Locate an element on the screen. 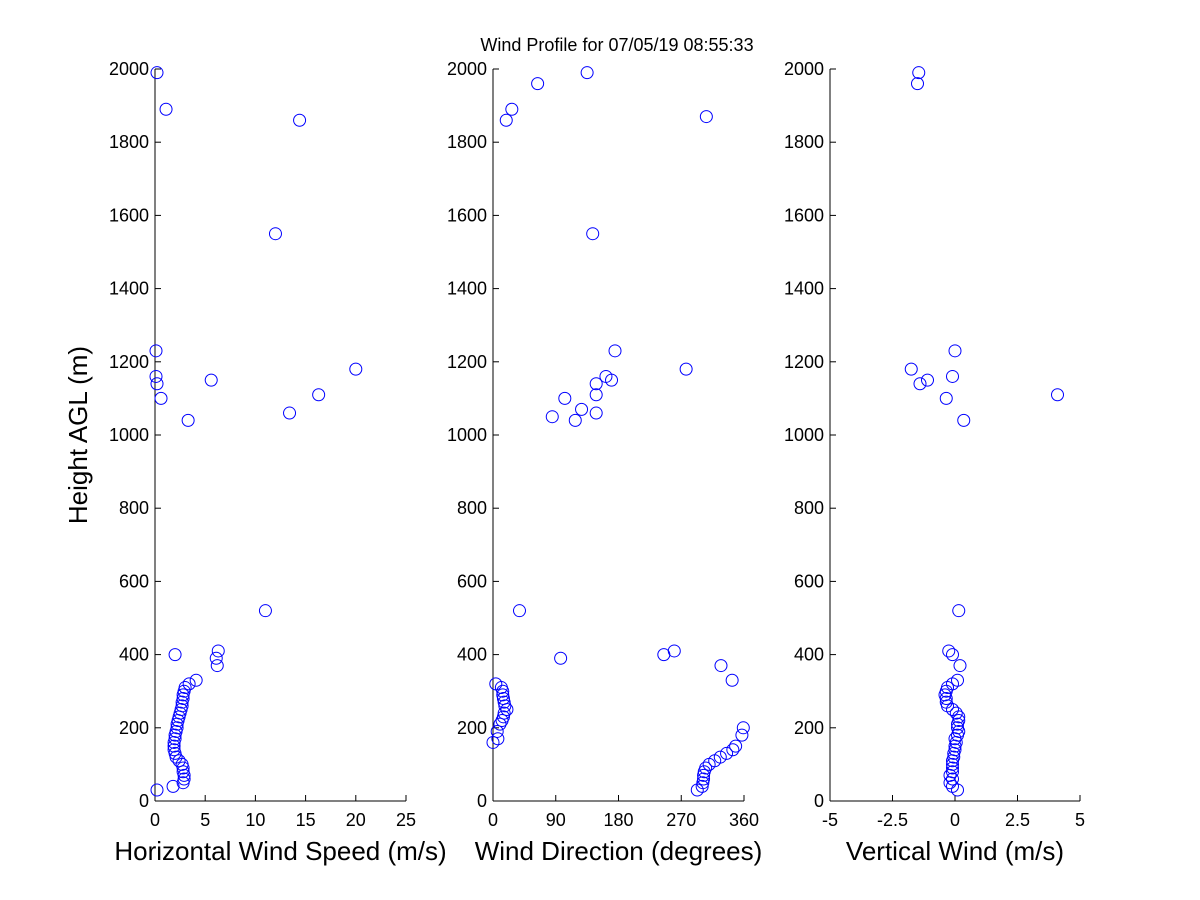 This screenshot has height=900, width=1200. x-axis-label: Wind Direction (degrees) is located at coordinates (619, 851).